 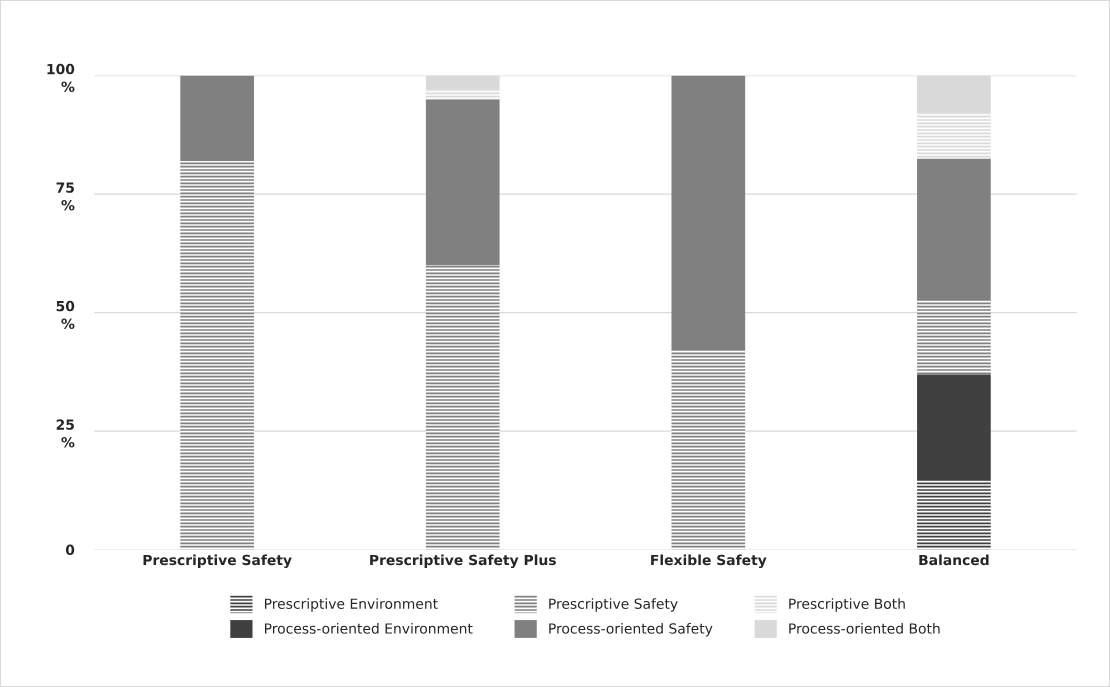 I want to click on legend-label: Prescriptive Environment, so click(x=351, y=605).